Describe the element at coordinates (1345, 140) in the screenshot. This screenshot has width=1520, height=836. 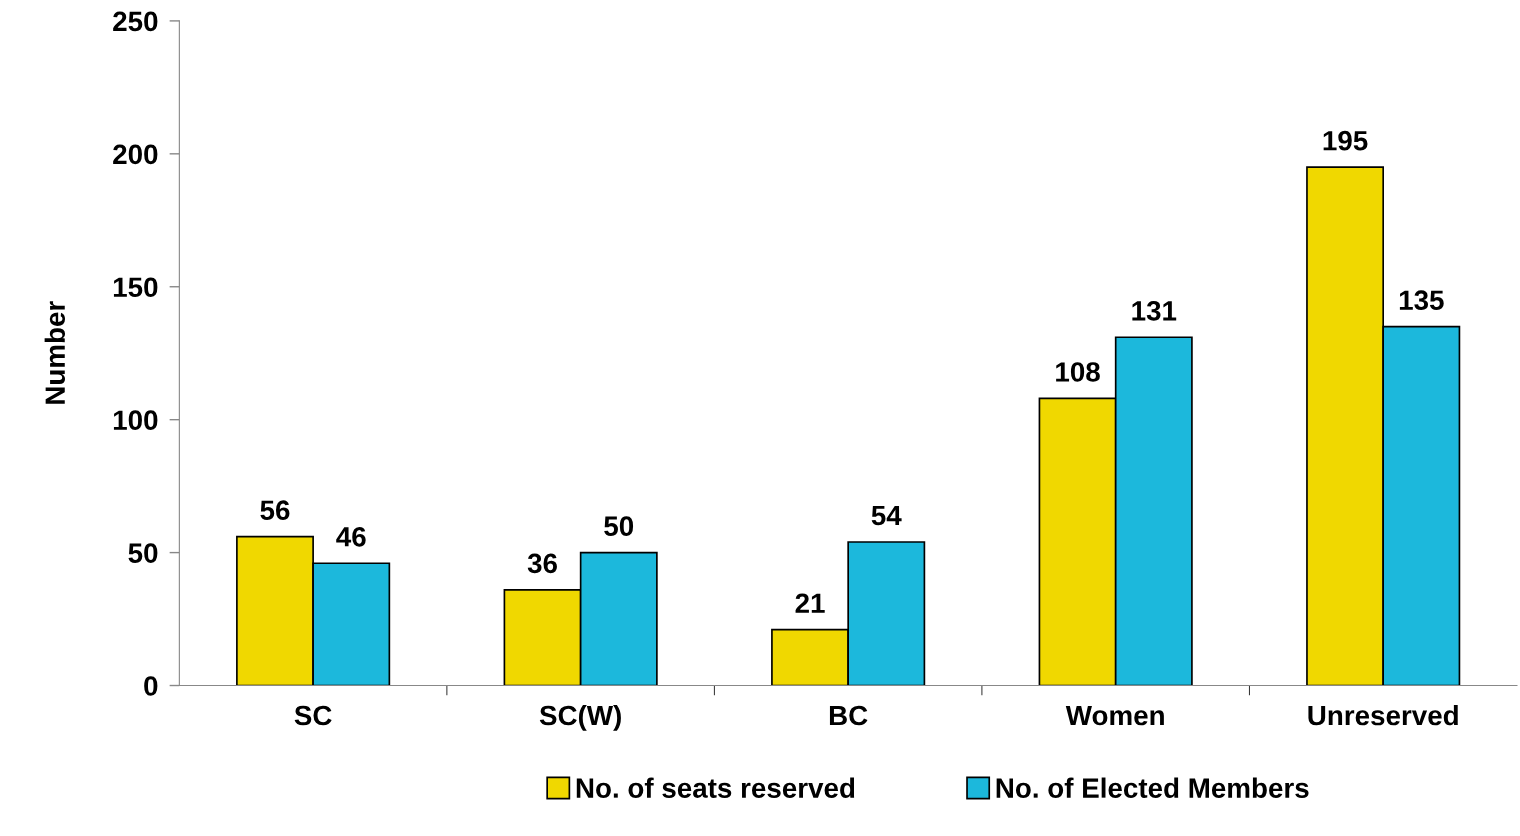
I see `data-label: 195` at that location.